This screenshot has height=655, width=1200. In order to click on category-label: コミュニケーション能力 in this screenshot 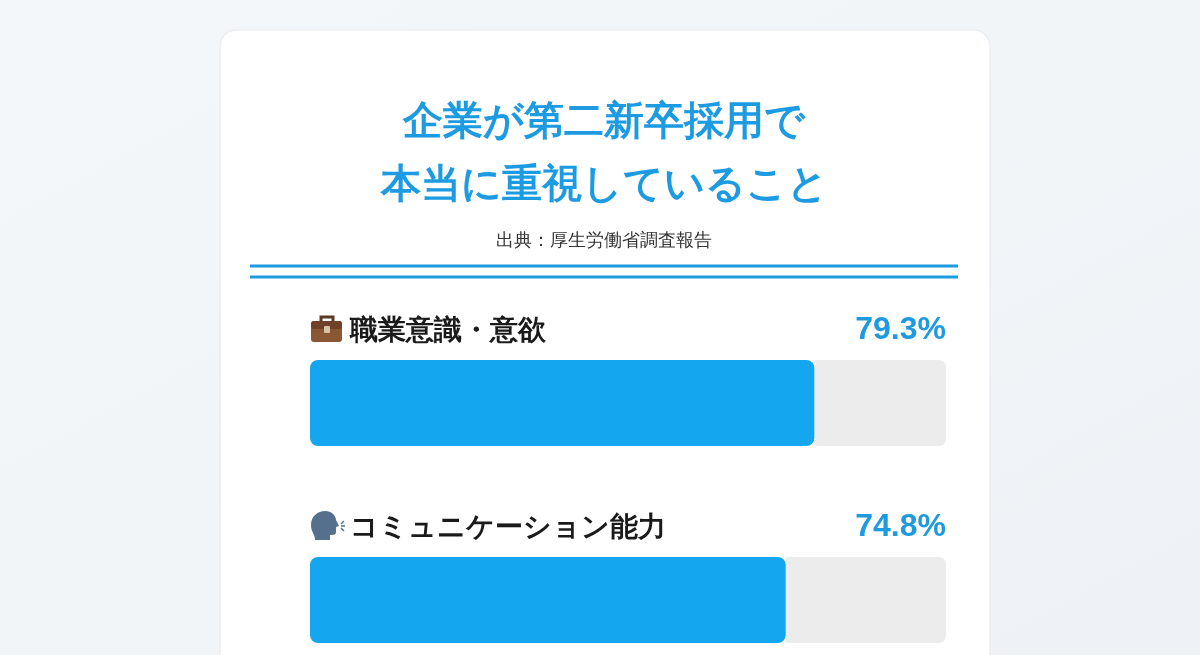, I will do `click(508, 526)`.